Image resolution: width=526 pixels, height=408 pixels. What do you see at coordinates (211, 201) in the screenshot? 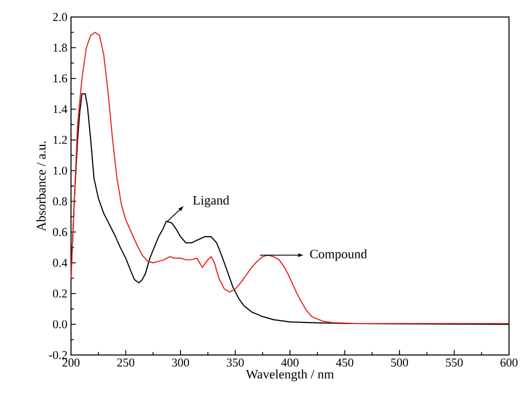
I see `annotation: Ligand` at bounding box center [211, 201].